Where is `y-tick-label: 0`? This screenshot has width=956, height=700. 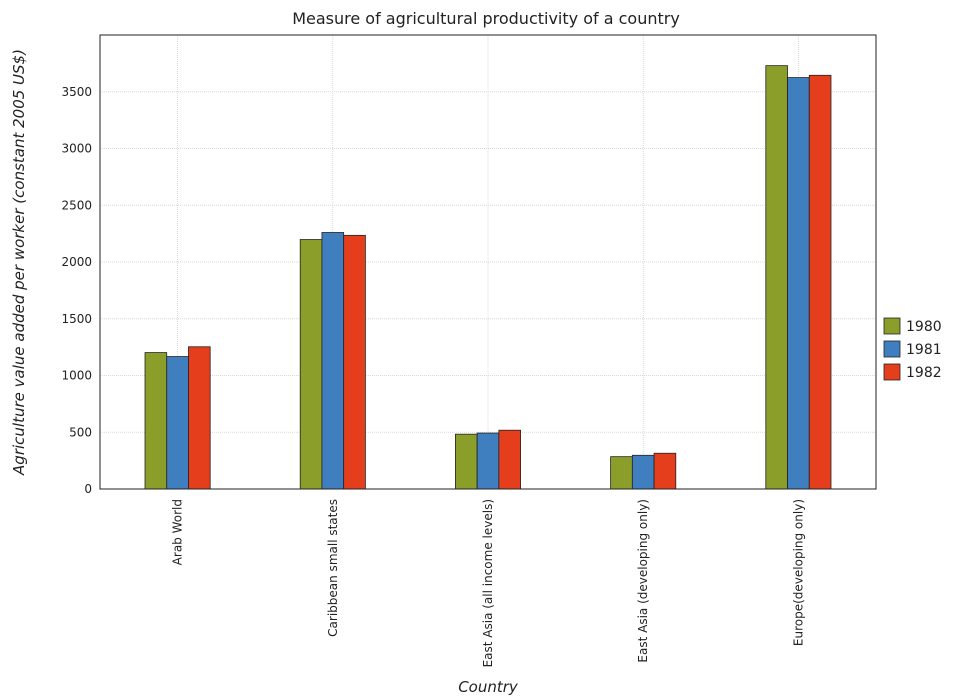 y-tick-label: 0 is located at coordinates (88, 489).